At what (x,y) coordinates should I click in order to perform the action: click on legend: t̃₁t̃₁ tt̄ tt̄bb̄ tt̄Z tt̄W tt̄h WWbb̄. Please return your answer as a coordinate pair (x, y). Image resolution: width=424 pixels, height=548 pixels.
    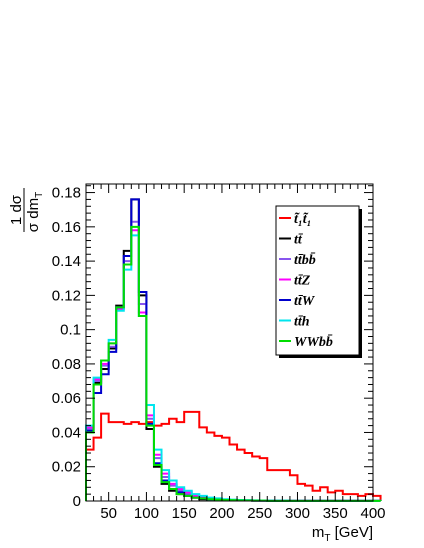
    Looking at the image, I should click on (318, 281).